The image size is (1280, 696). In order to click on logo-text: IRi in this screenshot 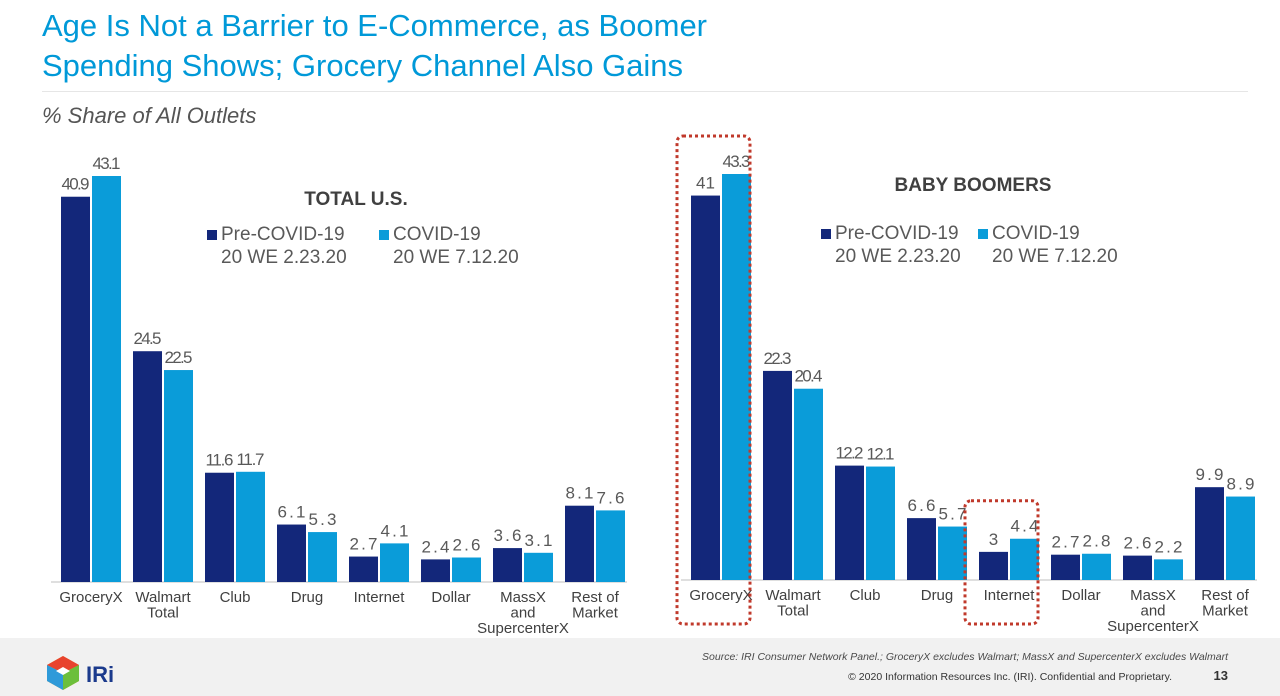, I will do `click(100, 674)`.